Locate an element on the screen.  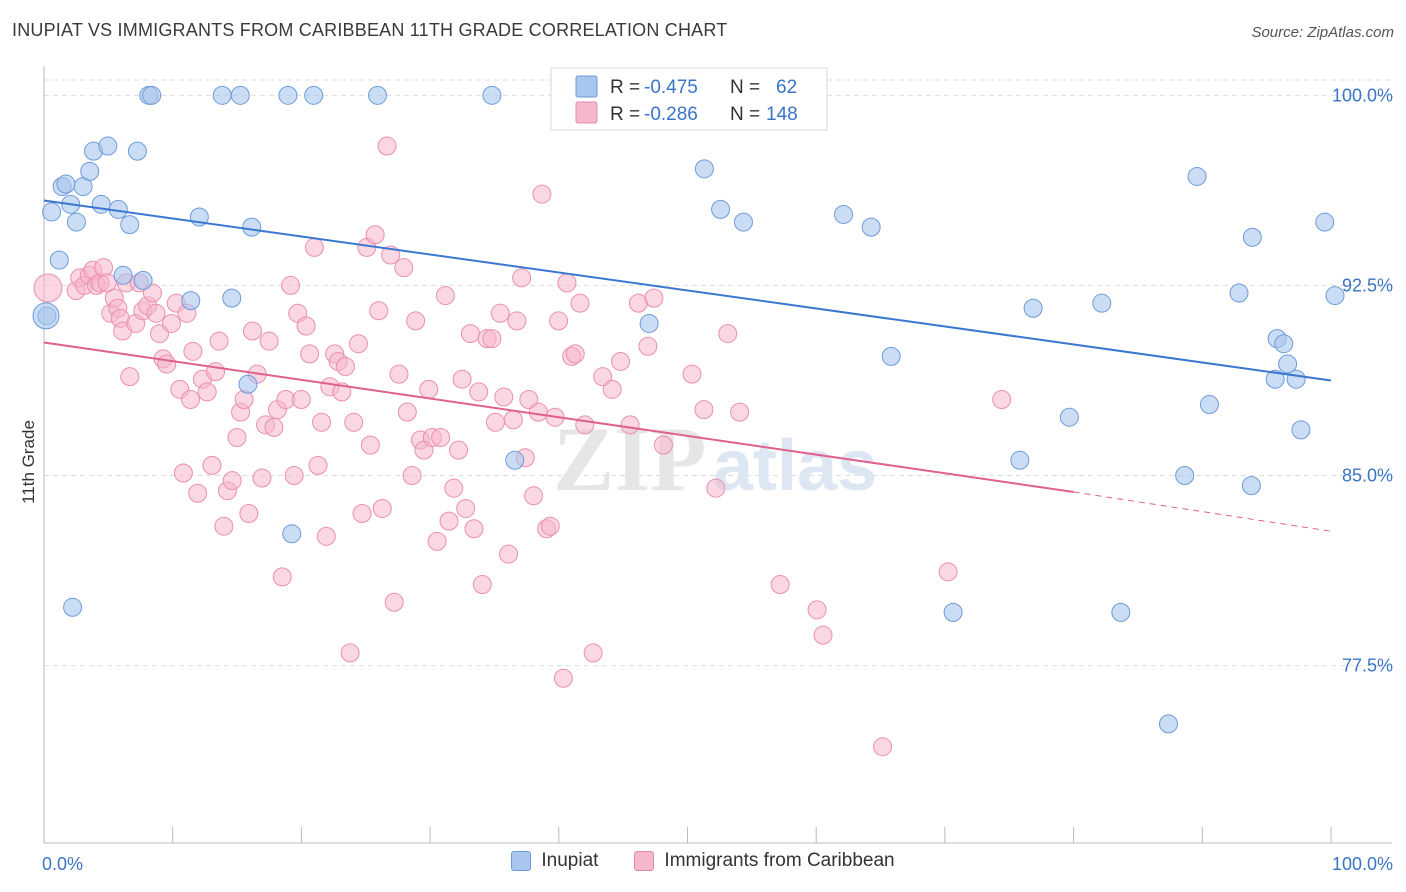
y-tick-label: 85.0% is located at coordinates (1367, 476).